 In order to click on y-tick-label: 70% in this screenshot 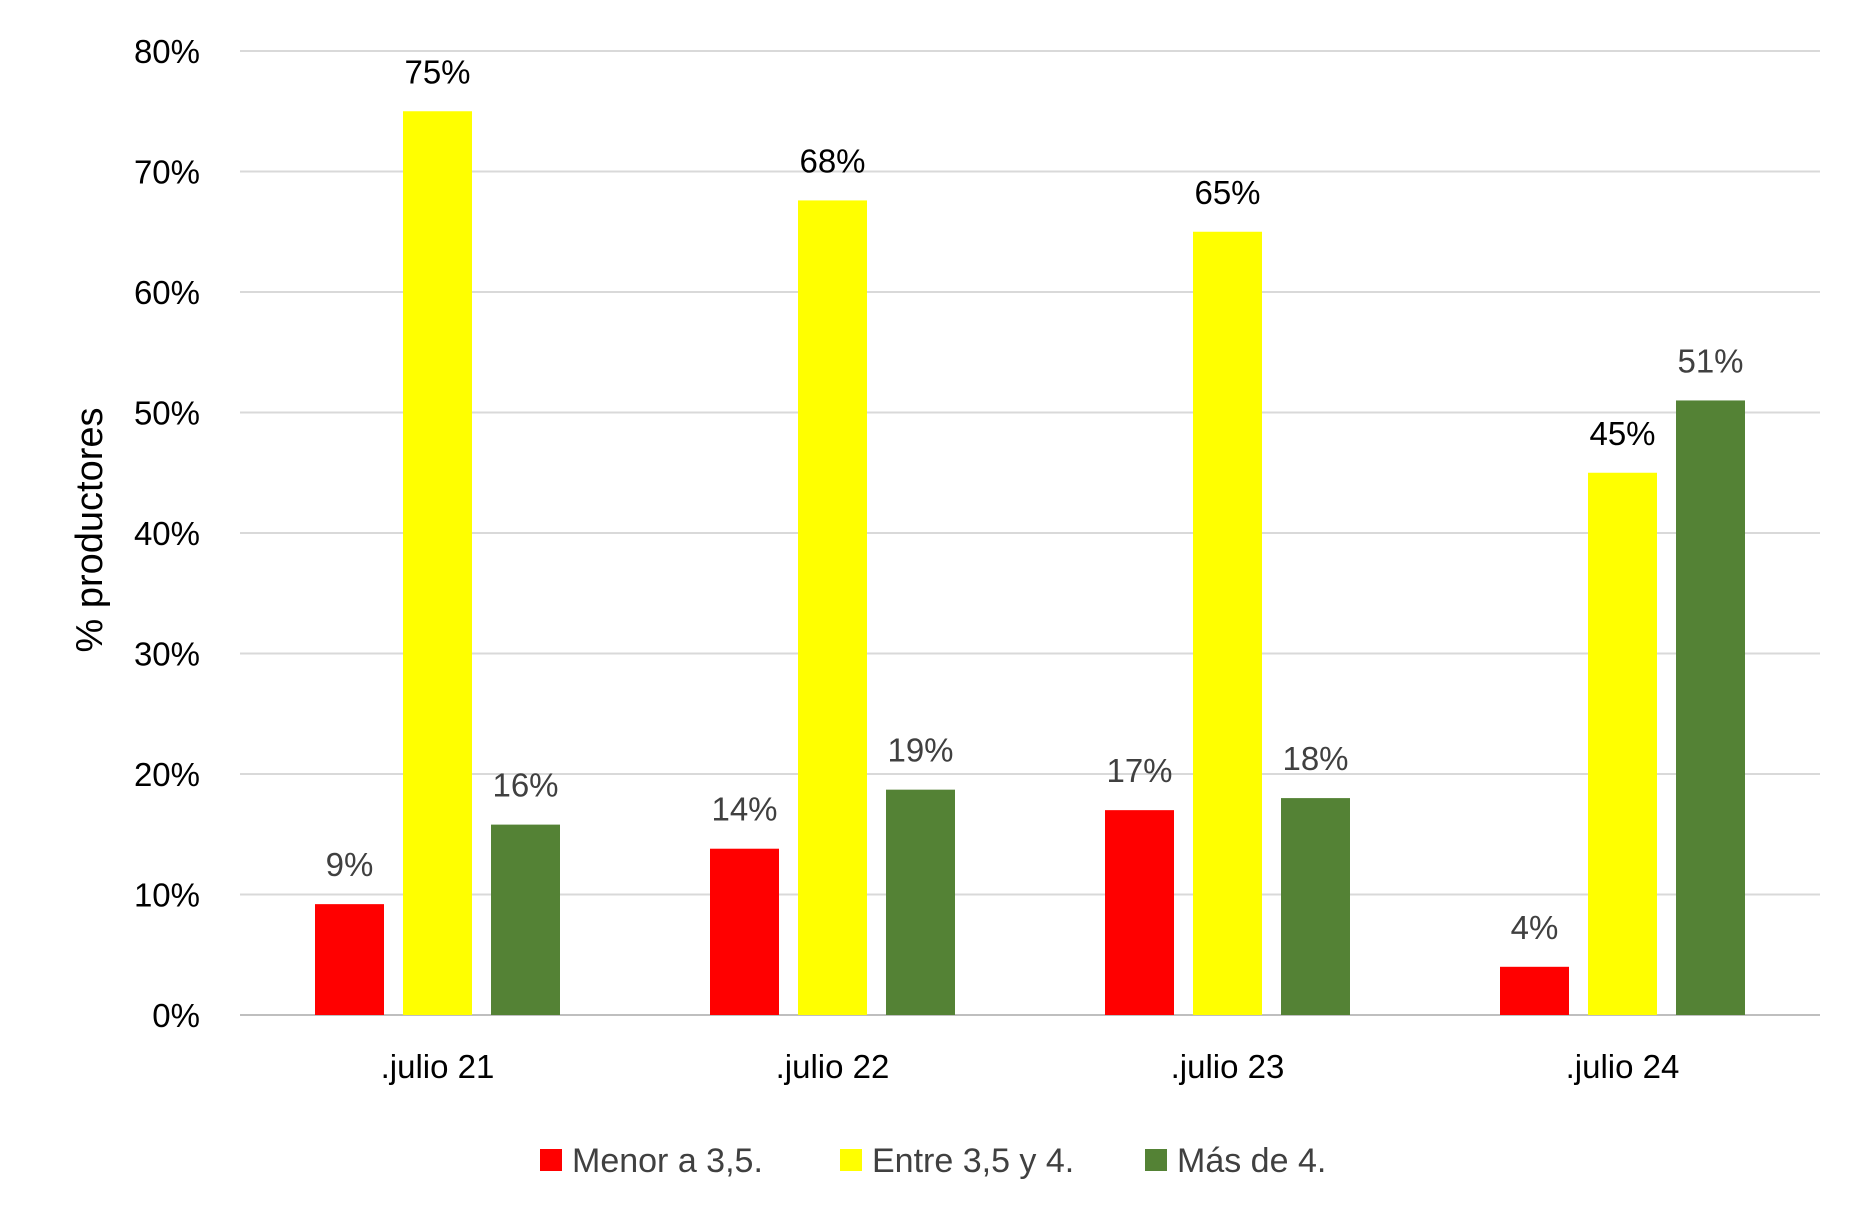, I will do `click(167, 172)`.